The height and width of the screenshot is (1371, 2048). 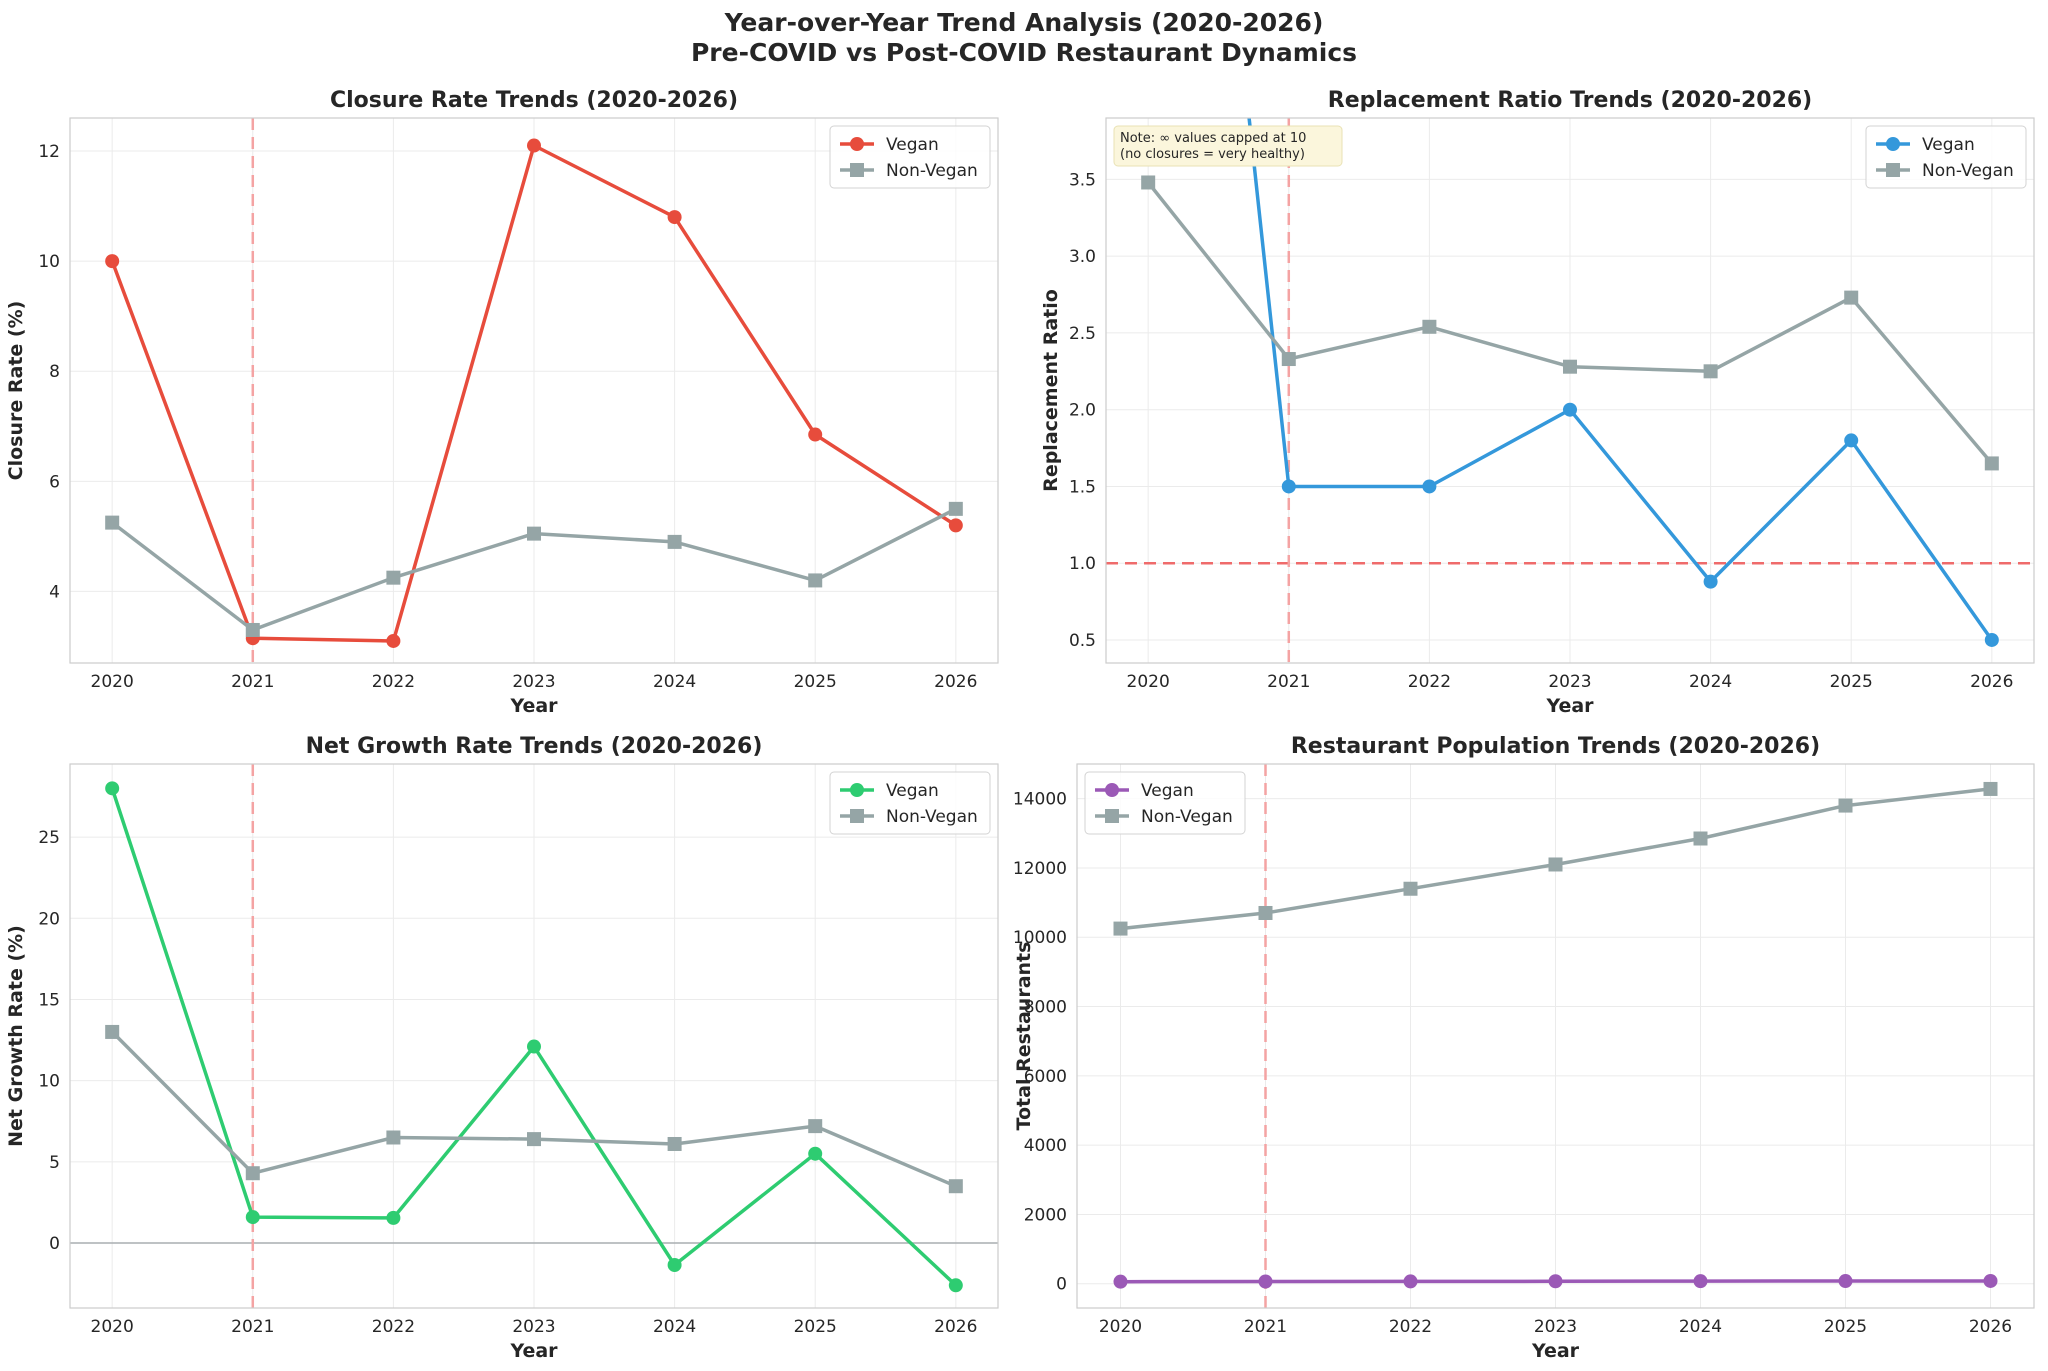 What do you see at coordinates (54, 1163) in the screenshot?
I see `y-tick-label: 5` at bounding box center [54, 1163].